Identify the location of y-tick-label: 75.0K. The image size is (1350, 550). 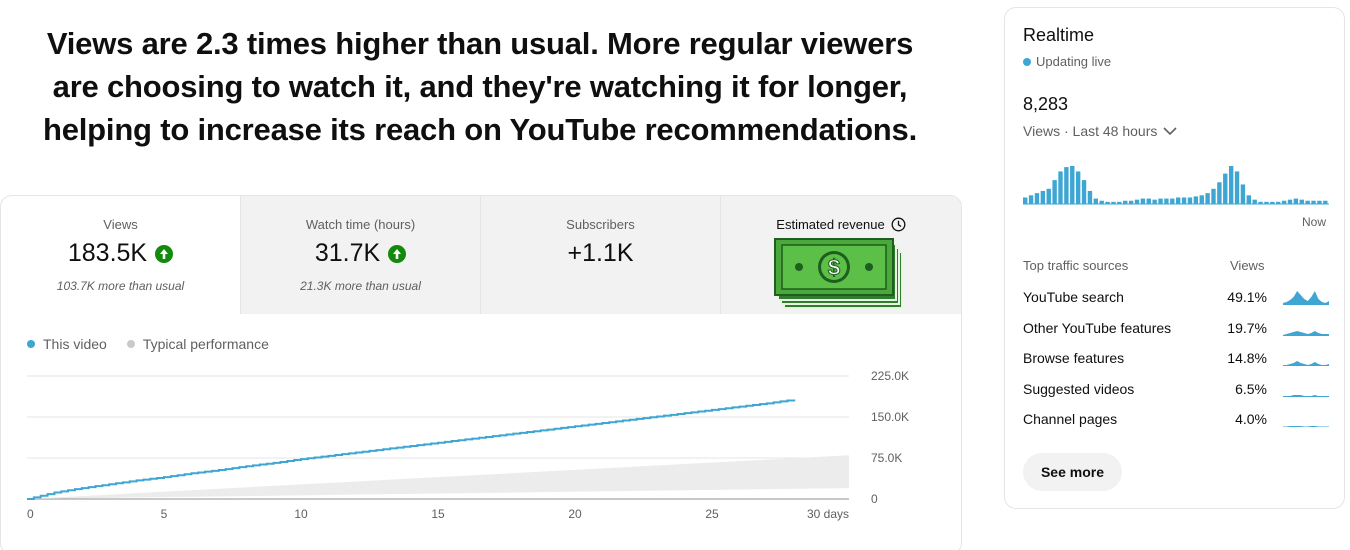
(886, 458).